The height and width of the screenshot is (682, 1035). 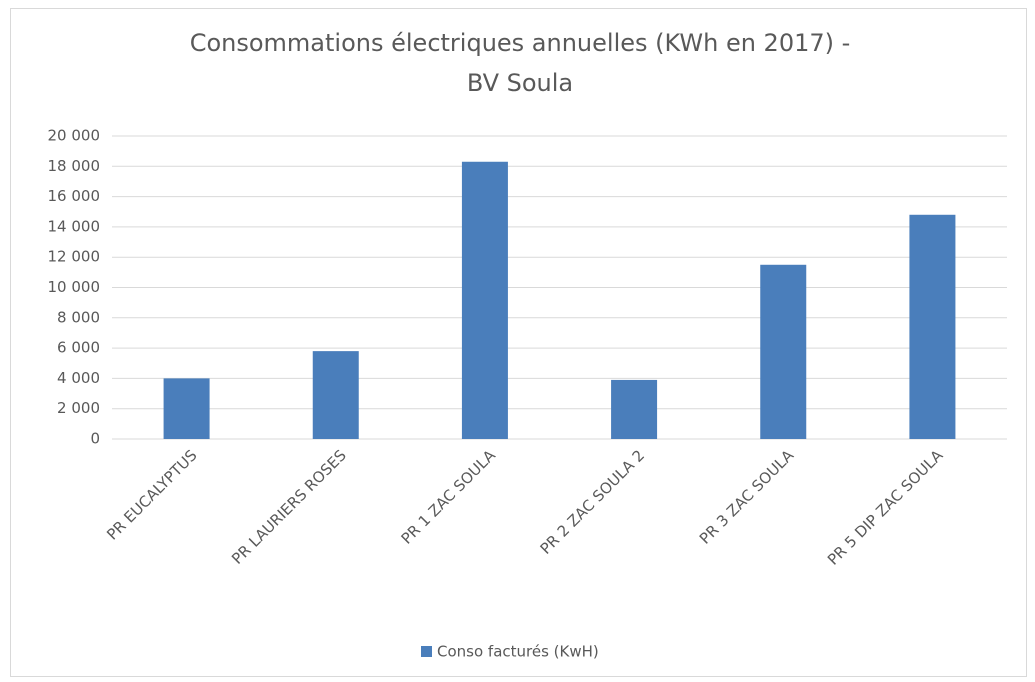 What do you see at coordinates (74, 226) in the screenshot?
I see `y-tick-label: 14 000` at bounding box center [74, 226].